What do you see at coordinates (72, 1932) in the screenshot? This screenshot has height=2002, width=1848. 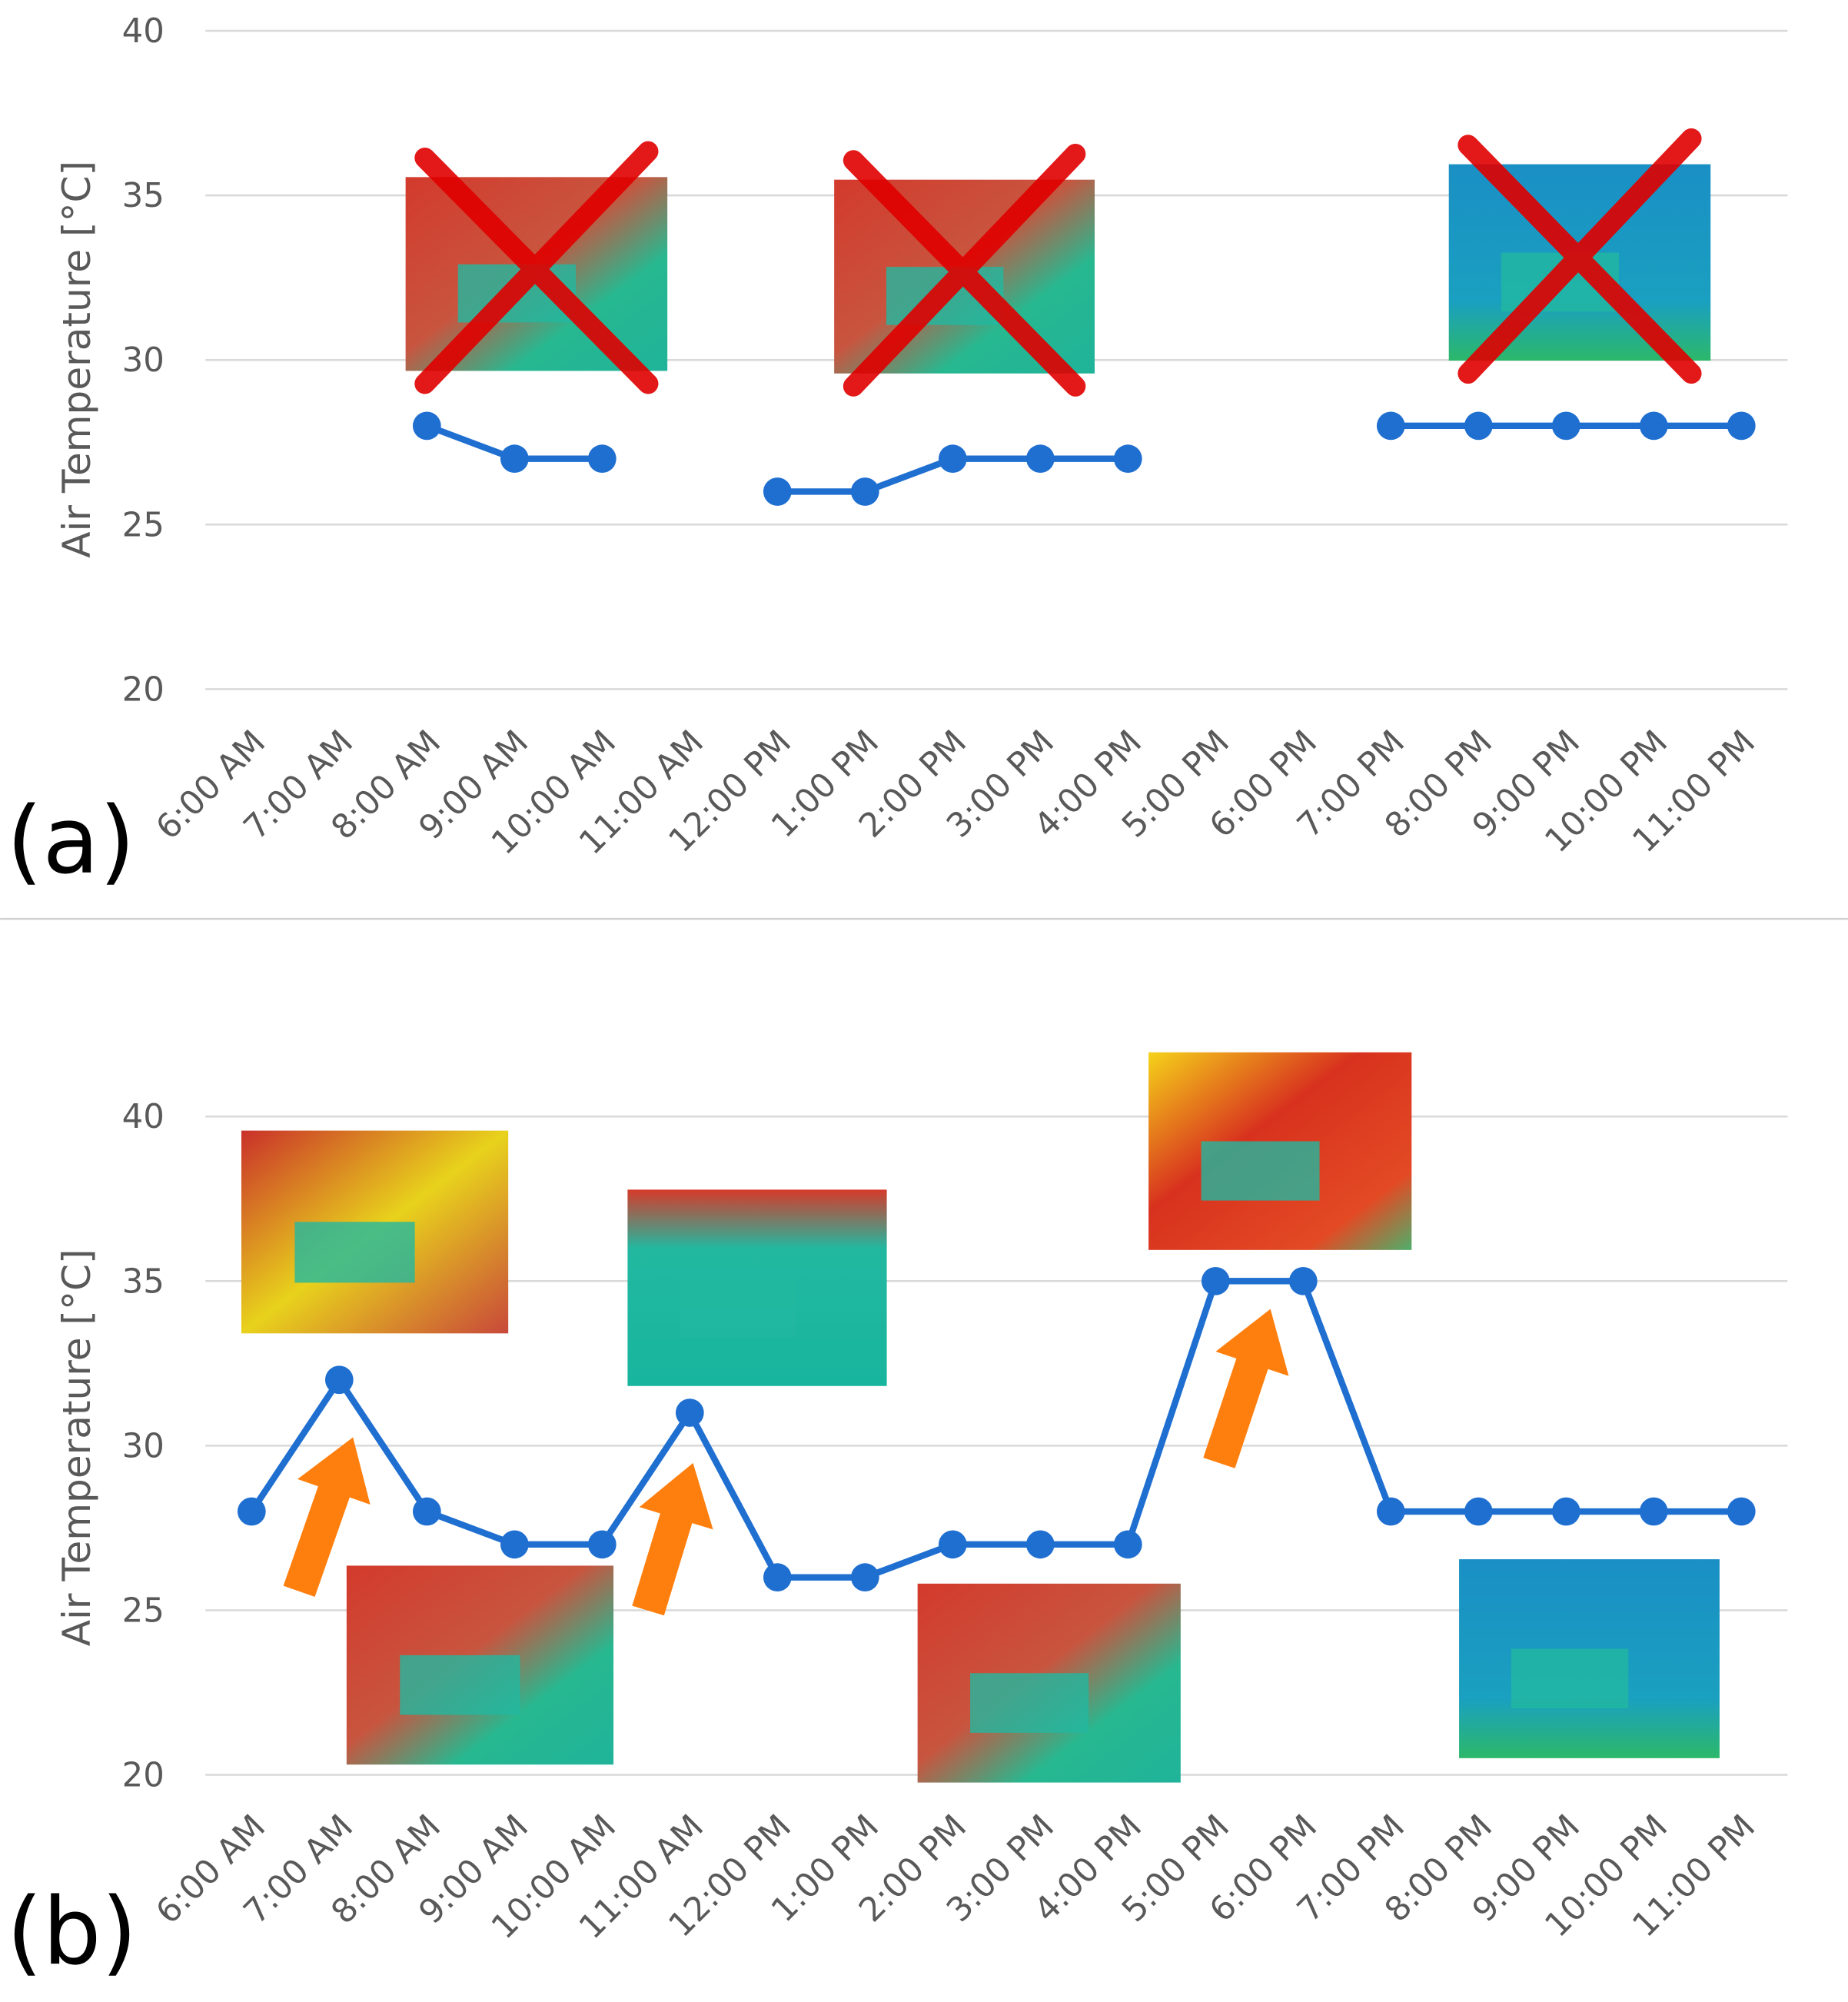 I see `panel-label: (b)` at bounding box center [72, 1932].